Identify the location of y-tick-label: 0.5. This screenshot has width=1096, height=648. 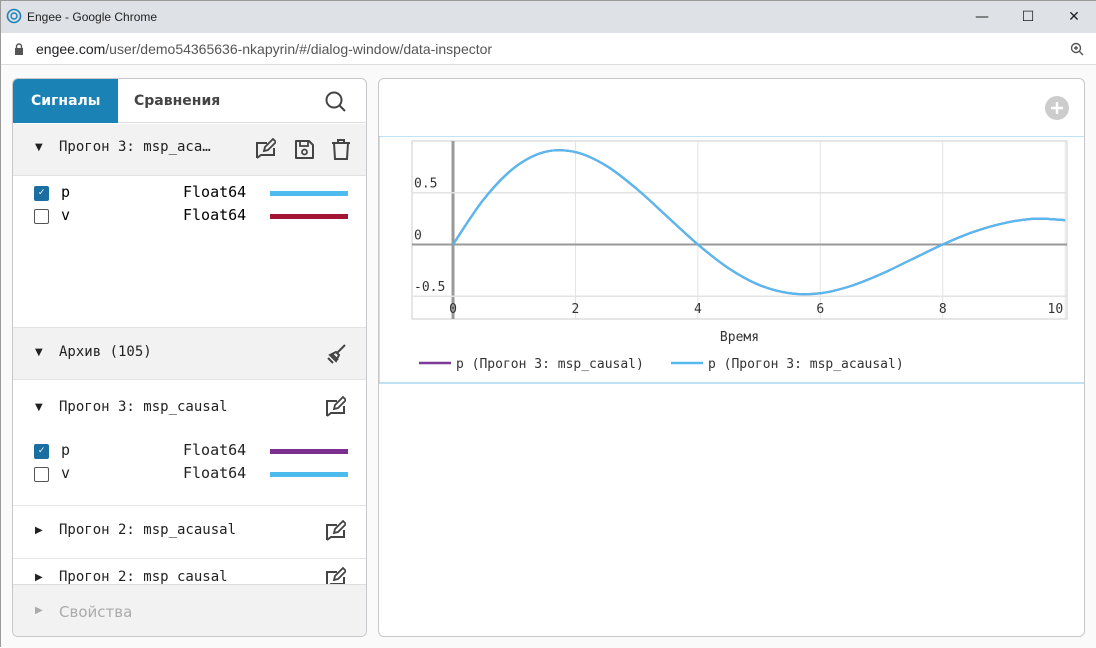
(425, 184).